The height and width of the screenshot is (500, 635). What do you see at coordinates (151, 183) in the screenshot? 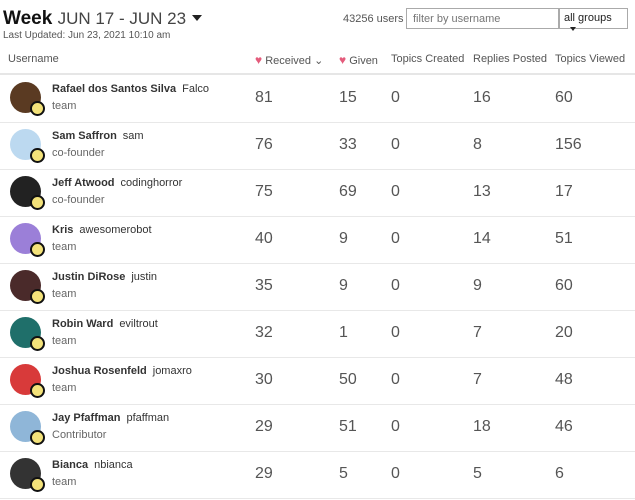
I see `username: codinghorror` at bounding box center [151, 183].